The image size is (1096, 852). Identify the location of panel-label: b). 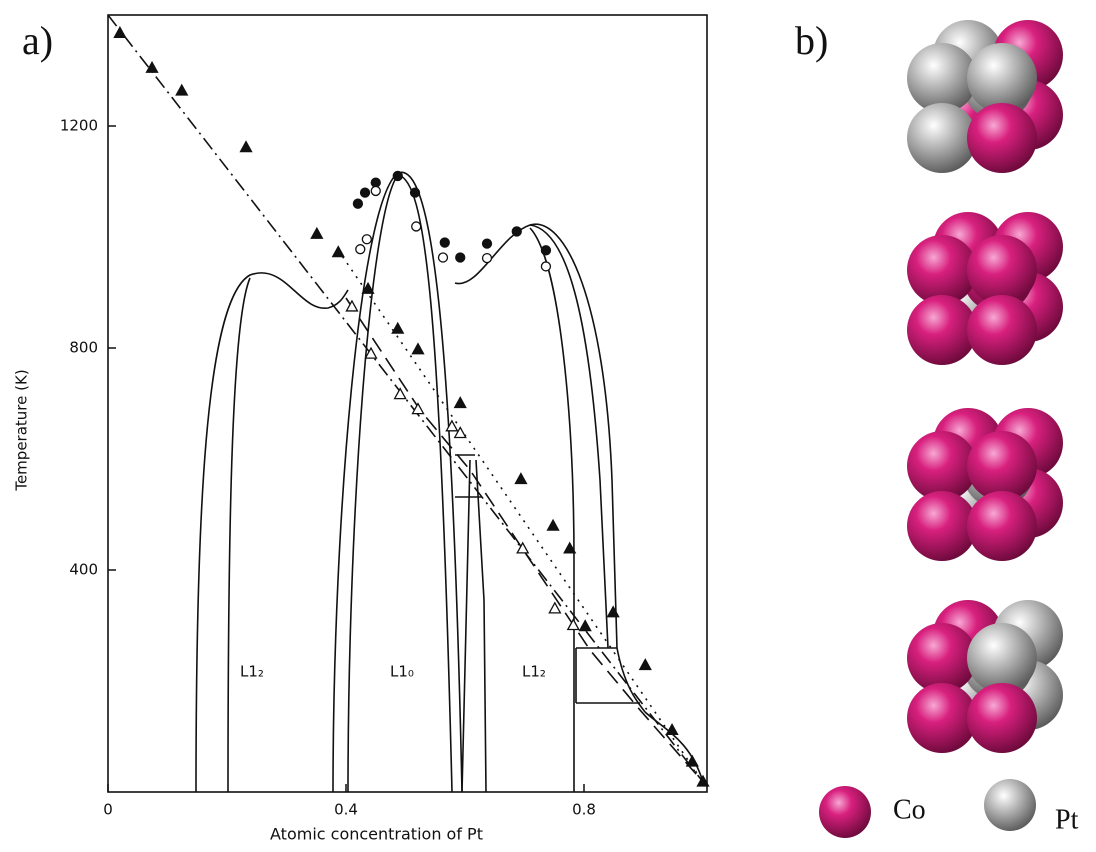
(811, 40).